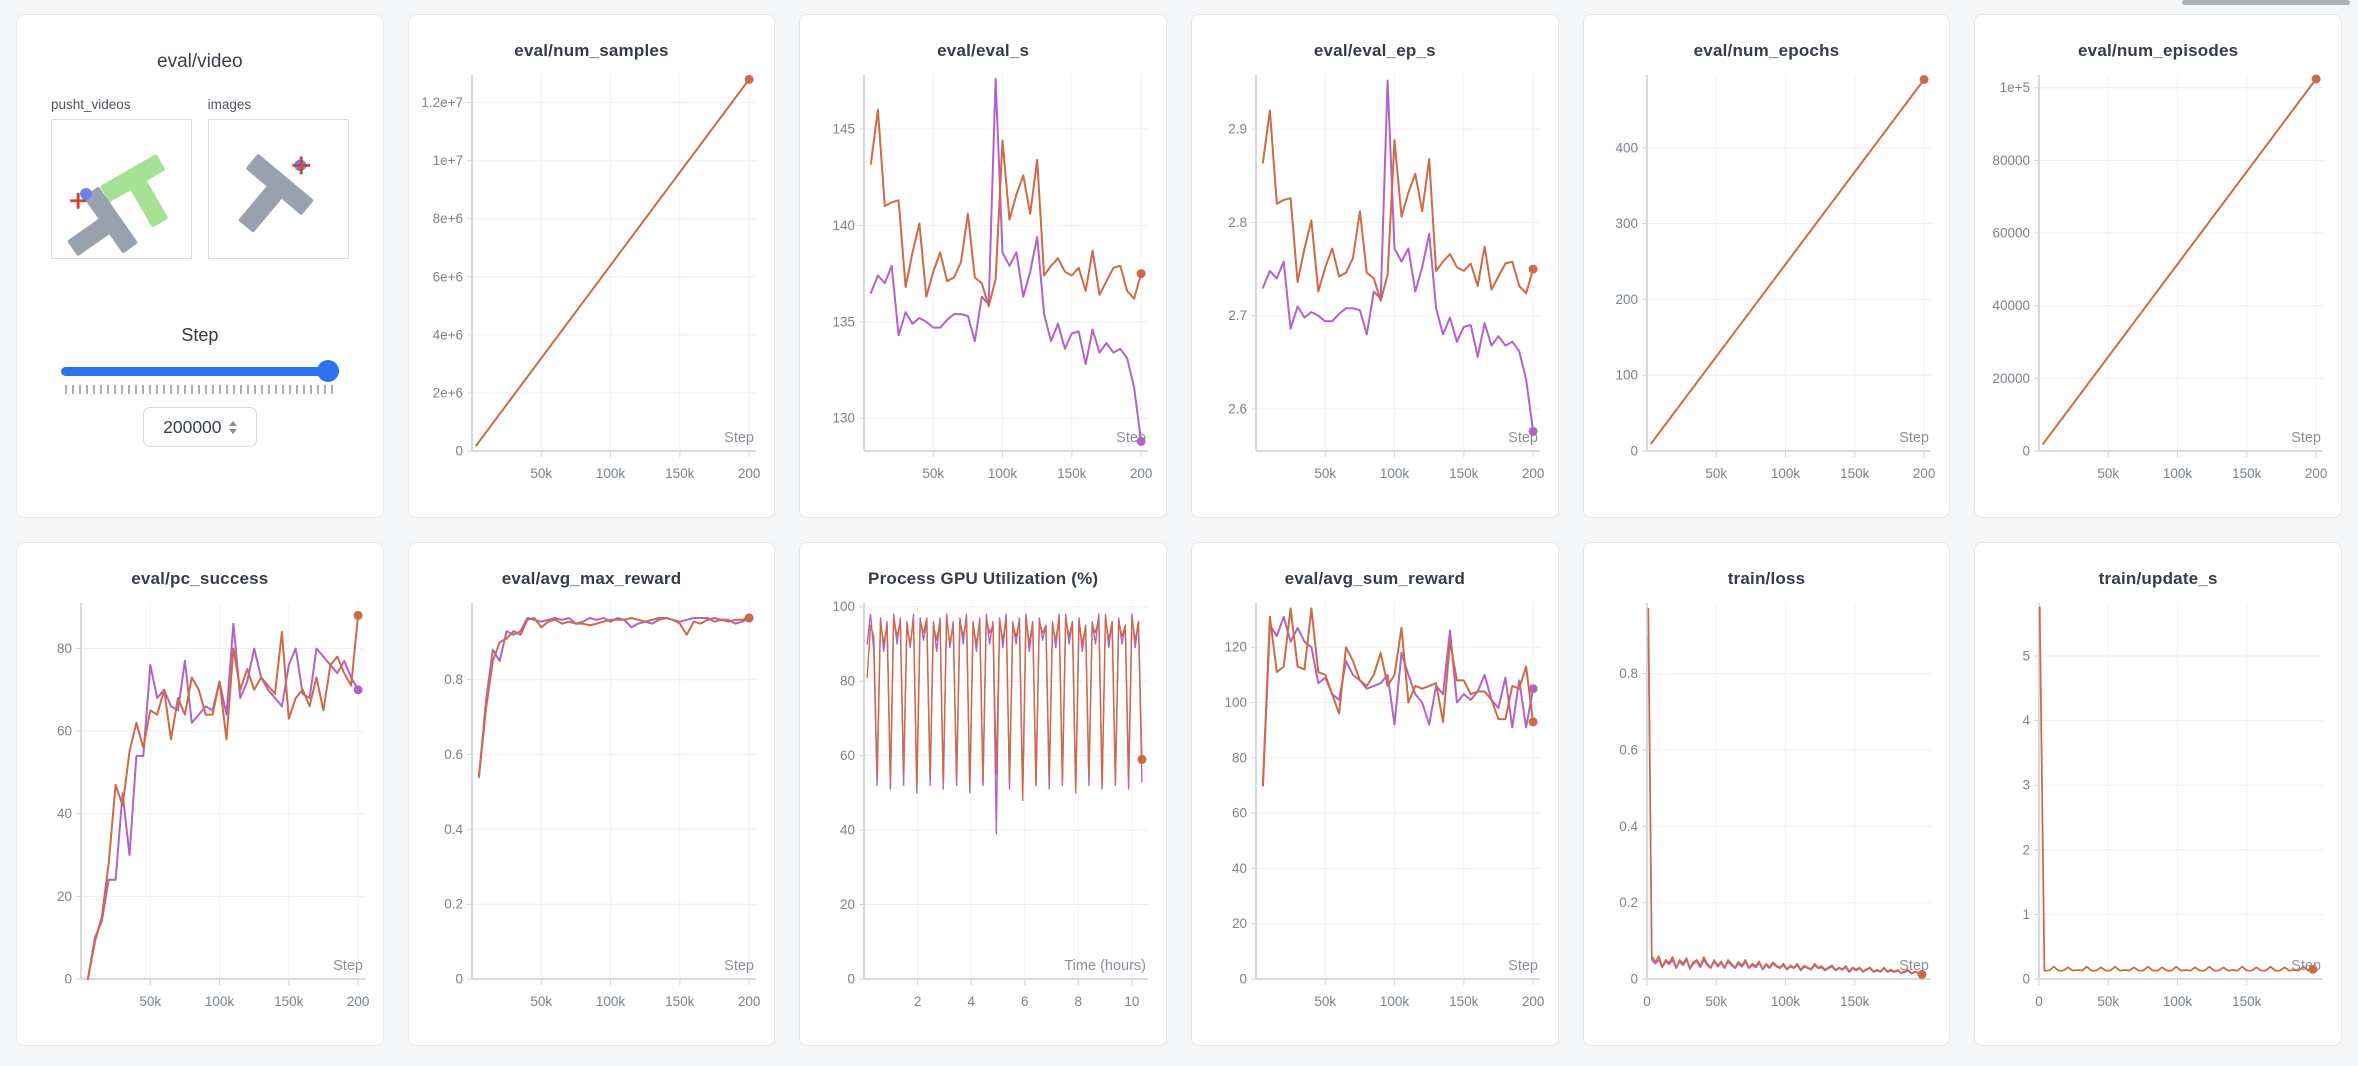  Describe the element at coordinates (844, 321) in the screenshot. I see `svg-text: 135` at that location.